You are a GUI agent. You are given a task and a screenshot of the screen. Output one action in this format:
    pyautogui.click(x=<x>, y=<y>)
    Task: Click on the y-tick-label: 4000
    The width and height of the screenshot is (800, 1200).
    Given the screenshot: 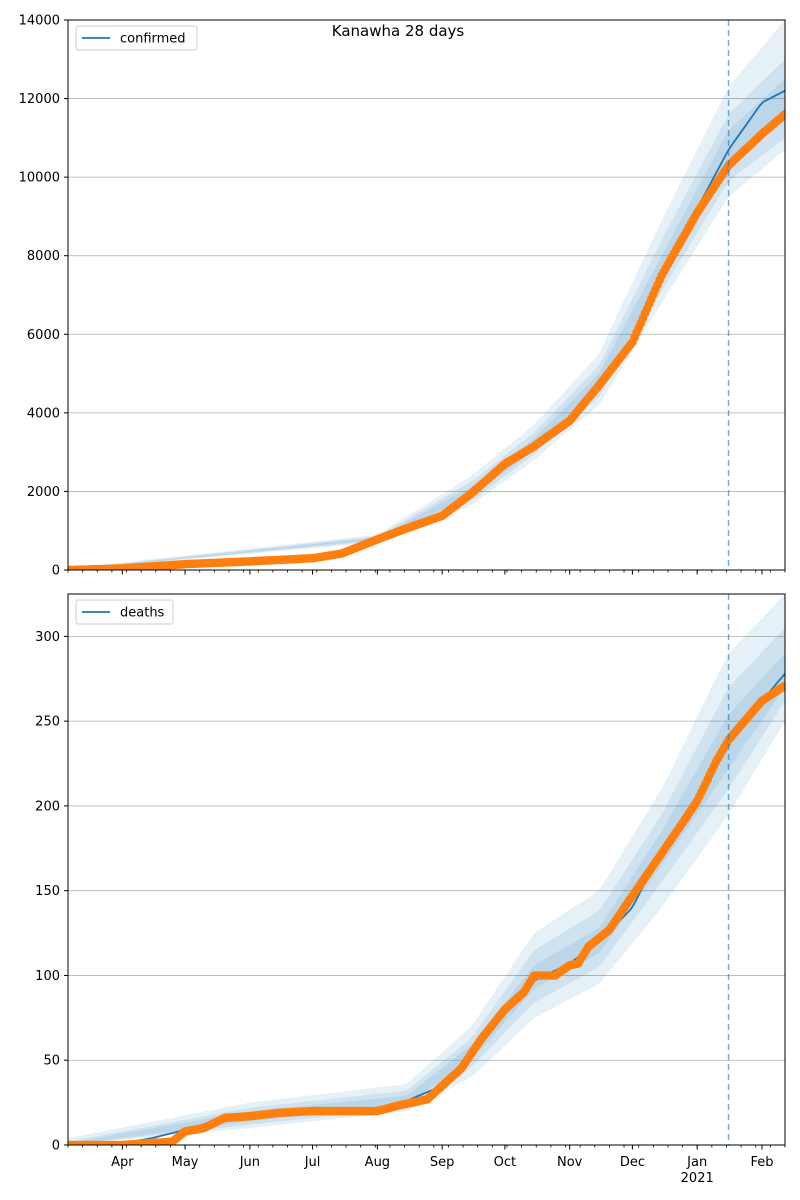 What is the action you would take?
    pyautogui.click(x=43, y=413)
    